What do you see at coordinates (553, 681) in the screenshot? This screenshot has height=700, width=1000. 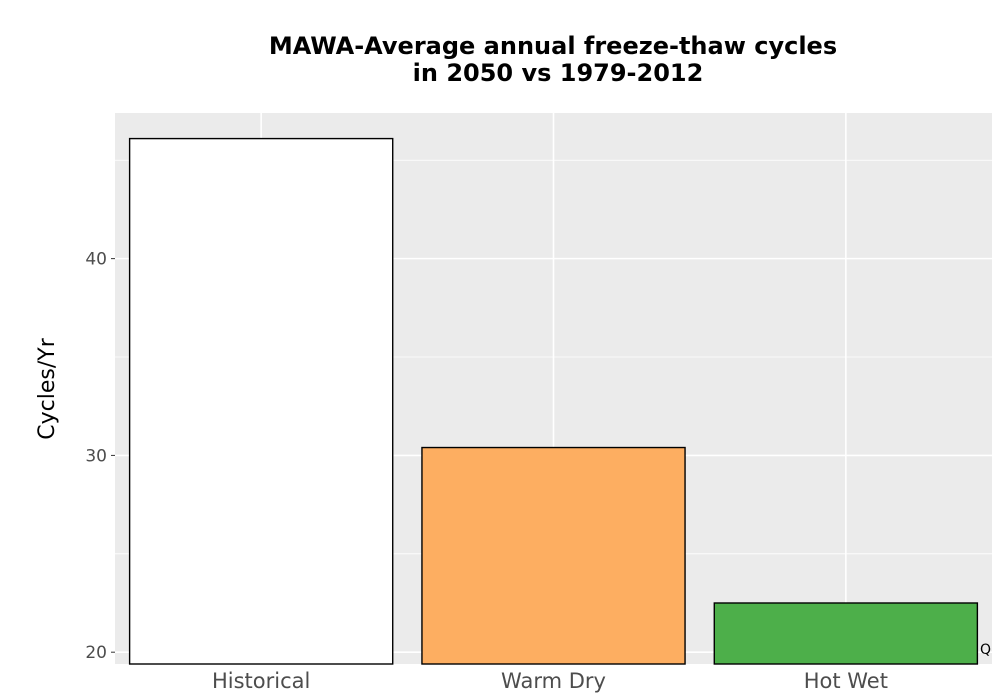 I see `x-tick-label: Warm Dry` at bounding box center [553, 681].